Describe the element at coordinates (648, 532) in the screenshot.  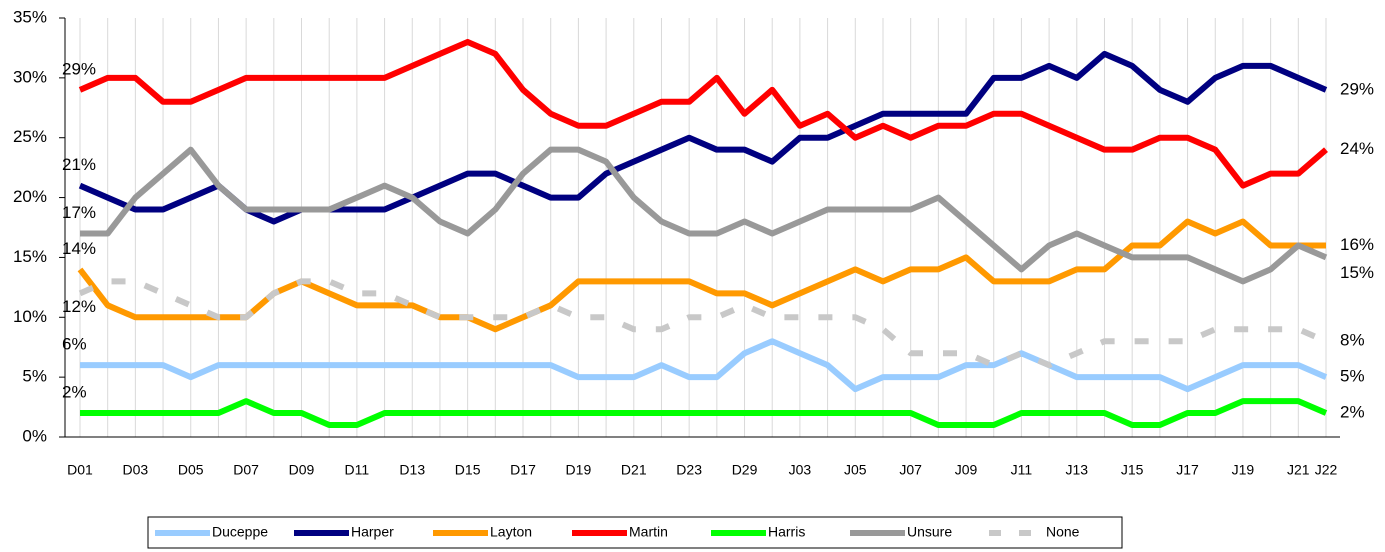
I see `legend-label: Martin` at that location.